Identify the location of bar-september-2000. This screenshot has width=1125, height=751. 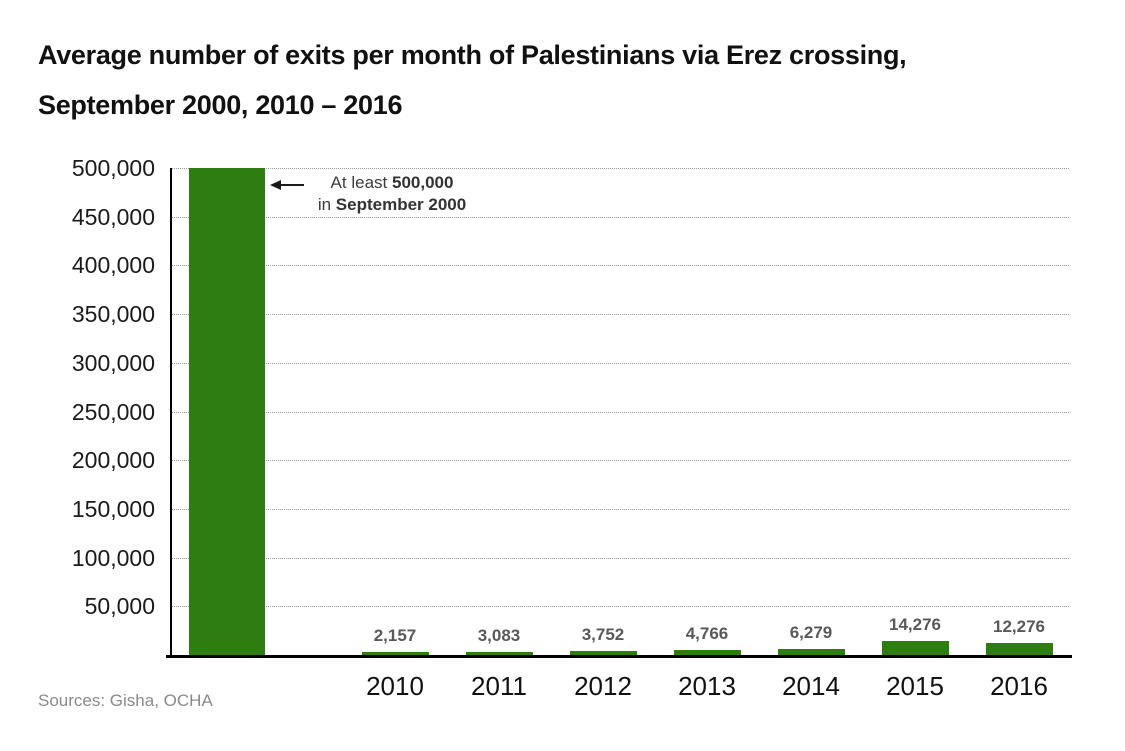
(227, 411).